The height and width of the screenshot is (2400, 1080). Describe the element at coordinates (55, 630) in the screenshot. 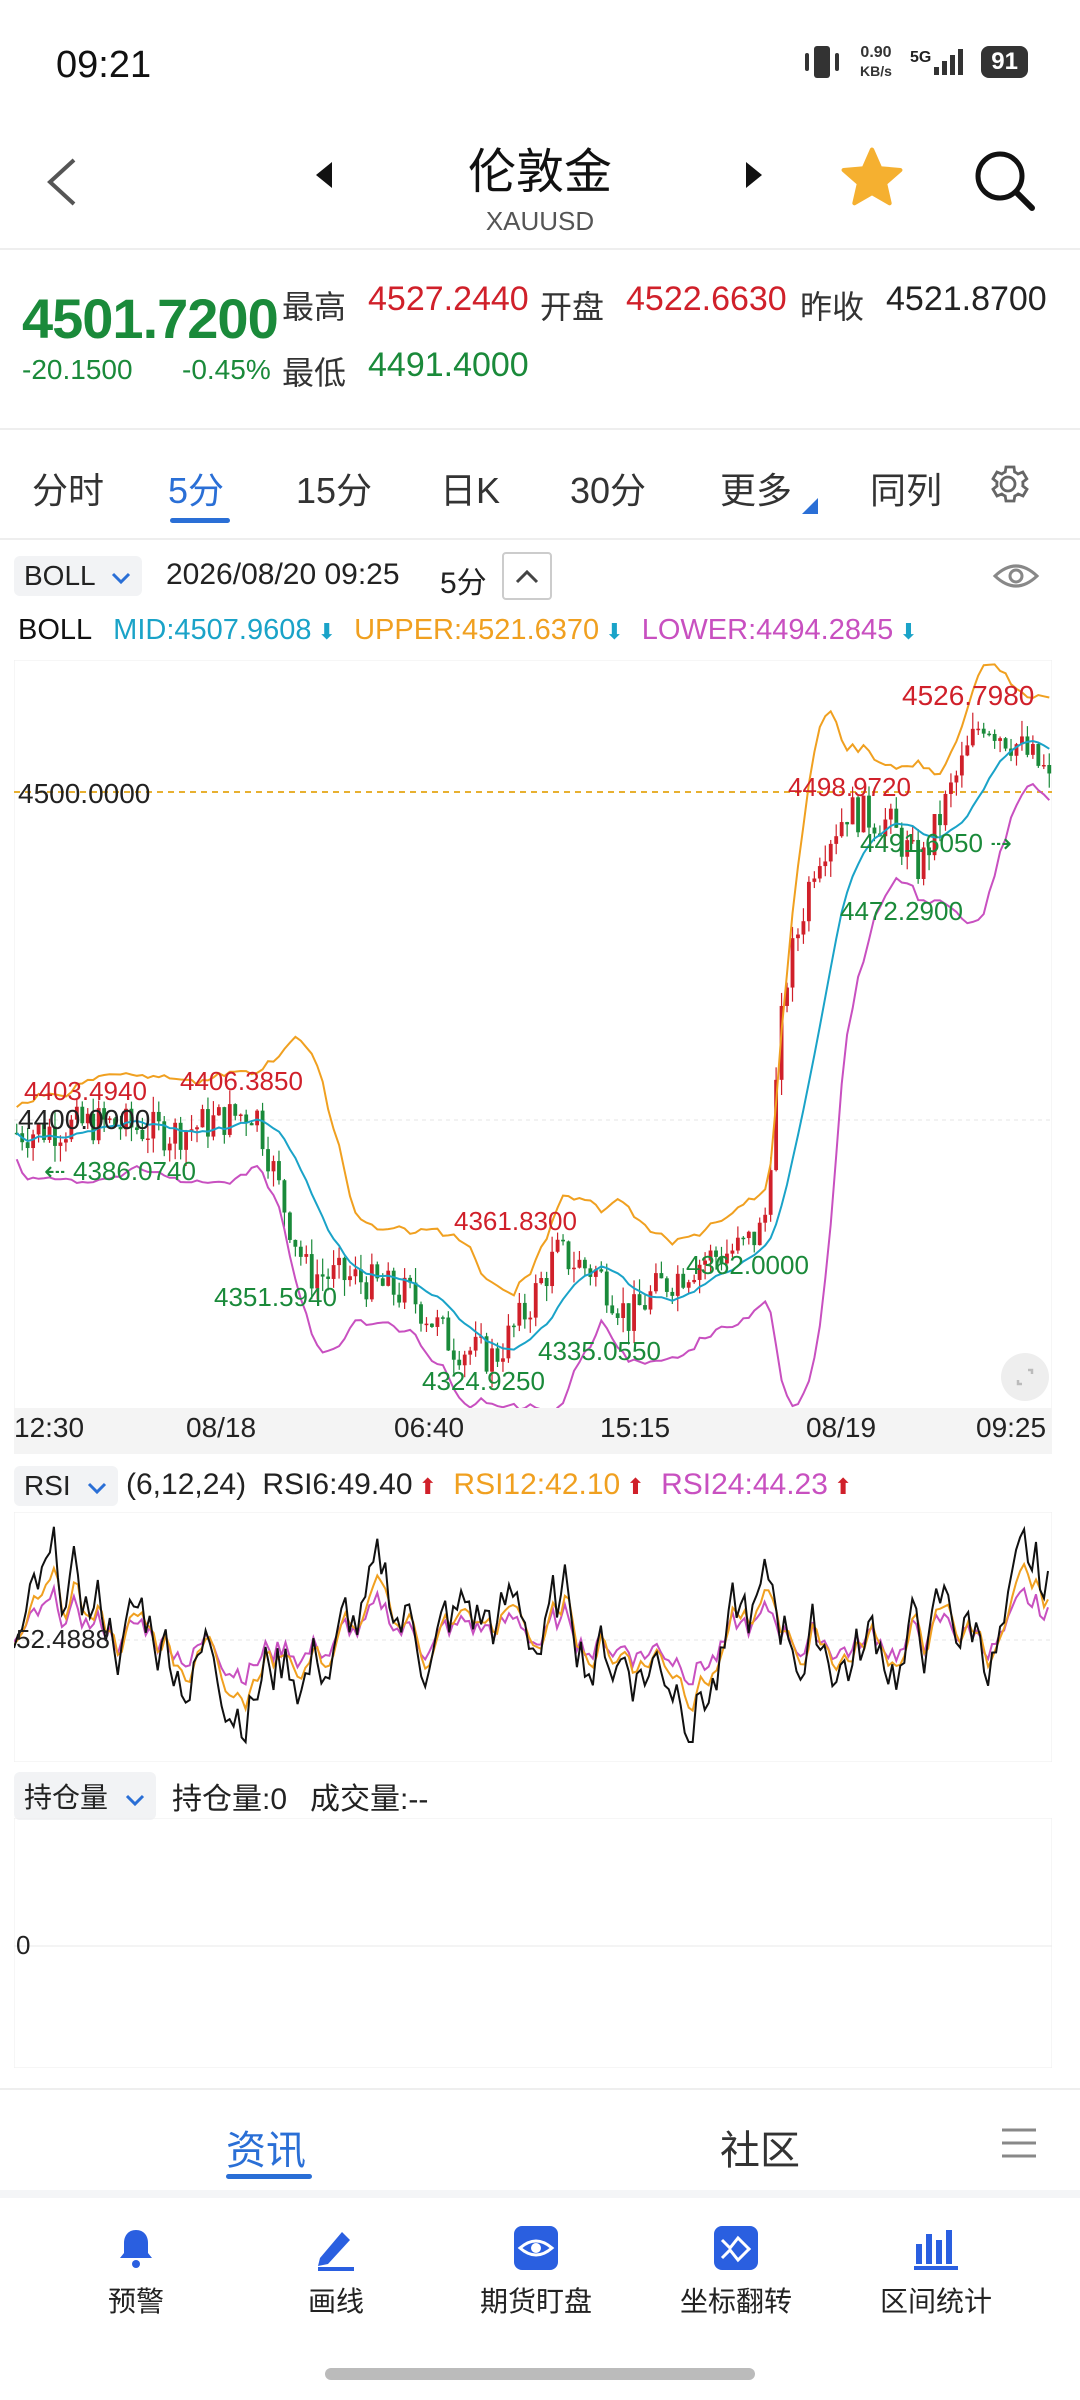

I see `boll-name: BOLL` at that location.